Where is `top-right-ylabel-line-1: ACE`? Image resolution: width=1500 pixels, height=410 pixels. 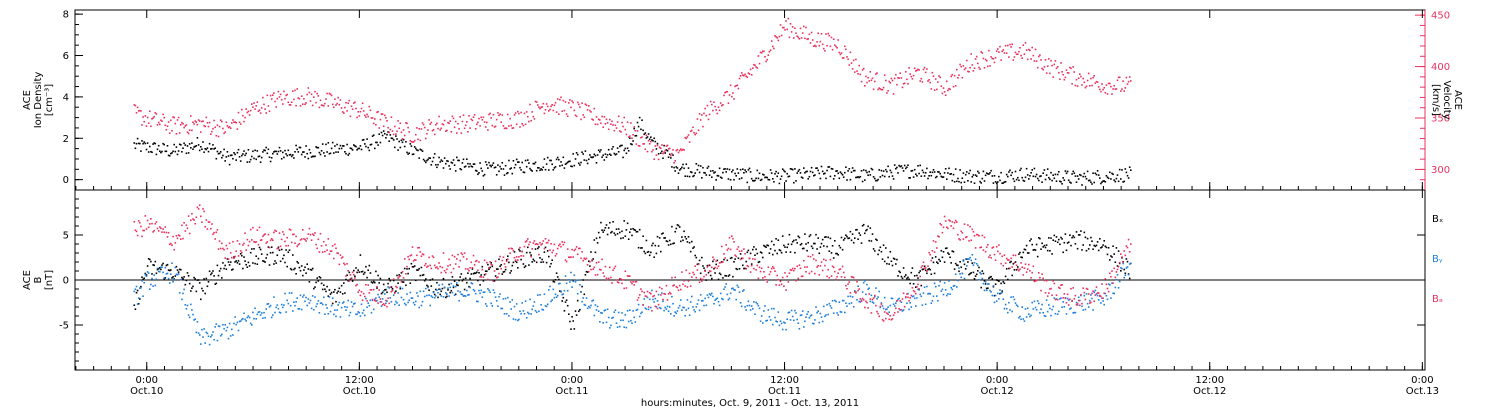 top-right-ylabel-line-1: ACE is located at coordinates (1457, 100).